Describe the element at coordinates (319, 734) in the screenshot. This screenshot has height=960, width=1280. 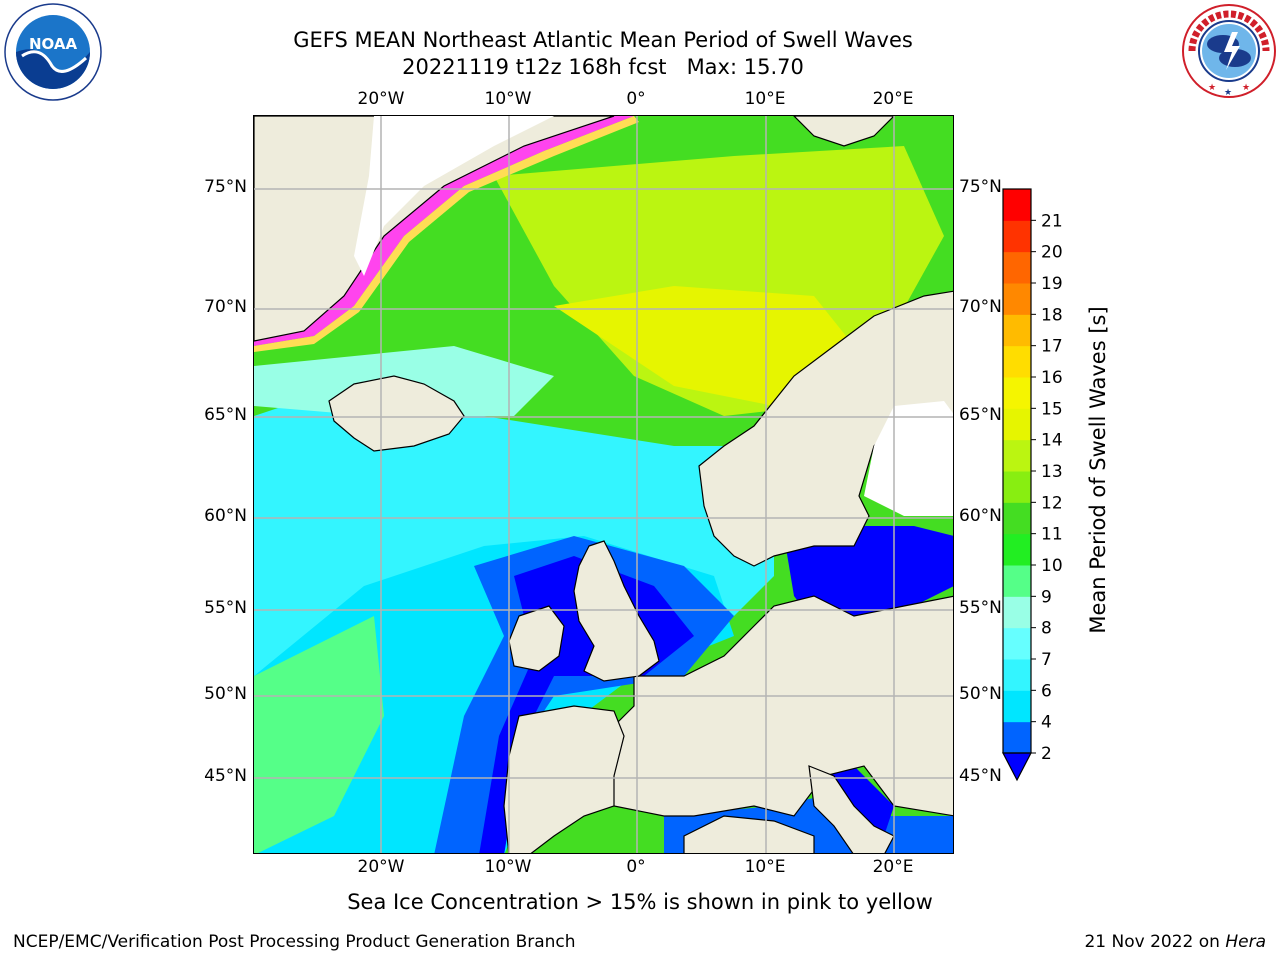
I see `swell-zone-southwest-green` at that location.